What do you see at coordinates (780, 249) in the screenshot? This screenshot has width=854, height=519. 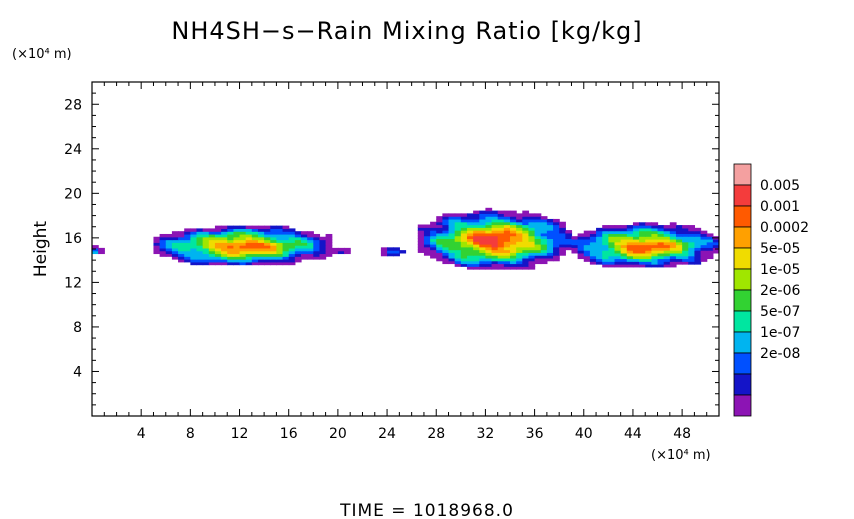 I see `colorbar-label: 5e-05` at bounding box center [780, 249].